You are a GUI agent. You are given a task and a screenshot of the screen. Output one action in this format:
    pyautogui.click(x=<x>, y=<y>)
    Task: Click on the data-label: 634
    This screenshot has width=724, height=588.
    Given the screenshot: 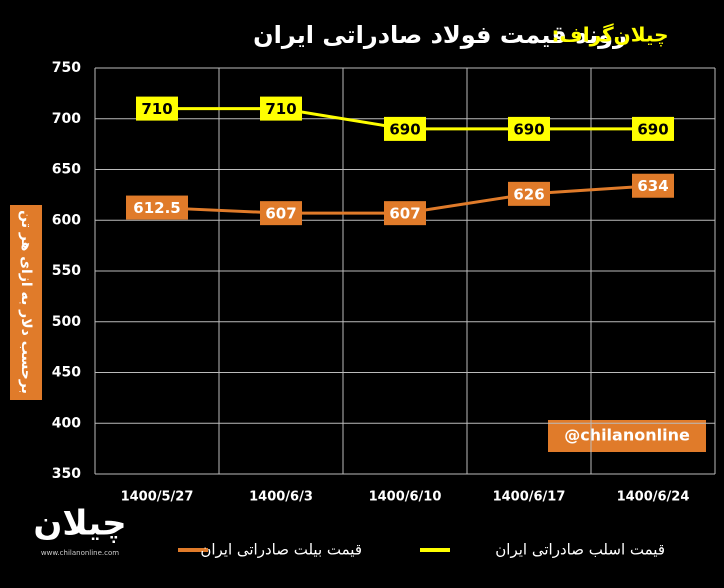 What is the action you would take?
    pyautogui.click(x=652, y=186)
    